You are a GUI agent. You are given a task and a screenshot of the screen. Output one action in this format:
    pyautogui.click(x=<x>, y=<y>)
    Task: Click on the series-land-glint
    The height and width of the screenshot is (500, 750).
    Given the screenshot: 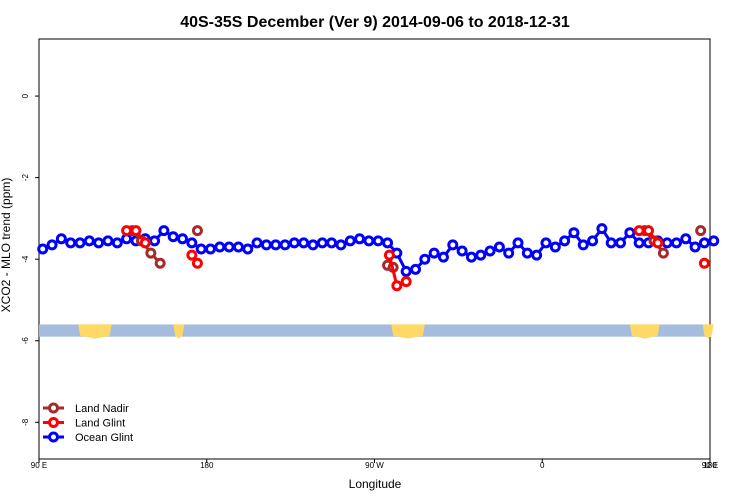 What is the action you would take?
    pyautogui.click(x=415, y=258)
    